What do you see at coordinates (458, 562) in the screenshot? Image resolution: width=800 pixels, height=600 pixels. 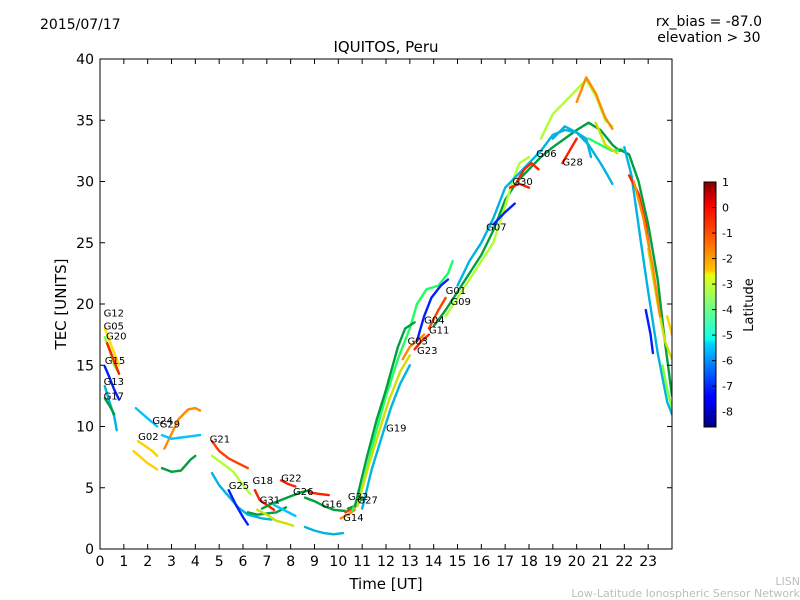 I see `x-tick-label: 15` at bounding box center [458, 562].